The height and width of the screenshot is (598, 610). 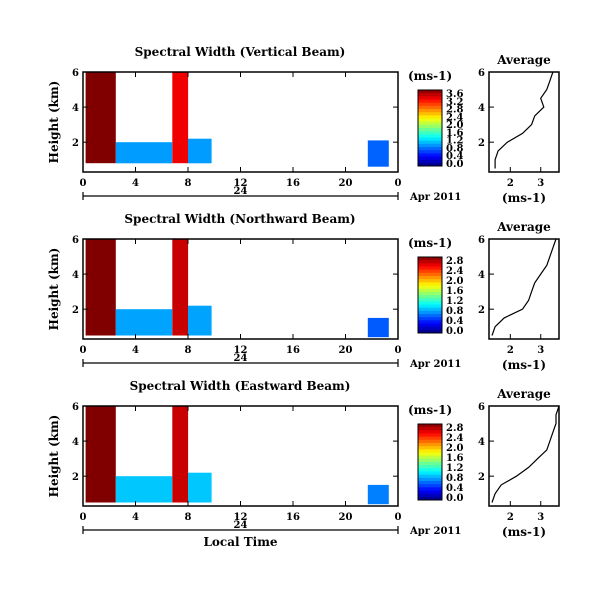 I want to click on x-tick-label: 20, so click(x=346, y=517).